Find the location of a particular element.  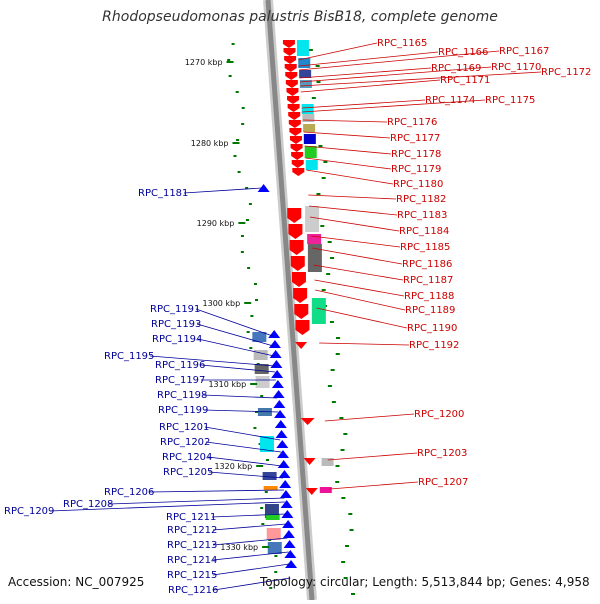

kbp-tick-label: 1310 kbp is located at coordinates (227, 384).